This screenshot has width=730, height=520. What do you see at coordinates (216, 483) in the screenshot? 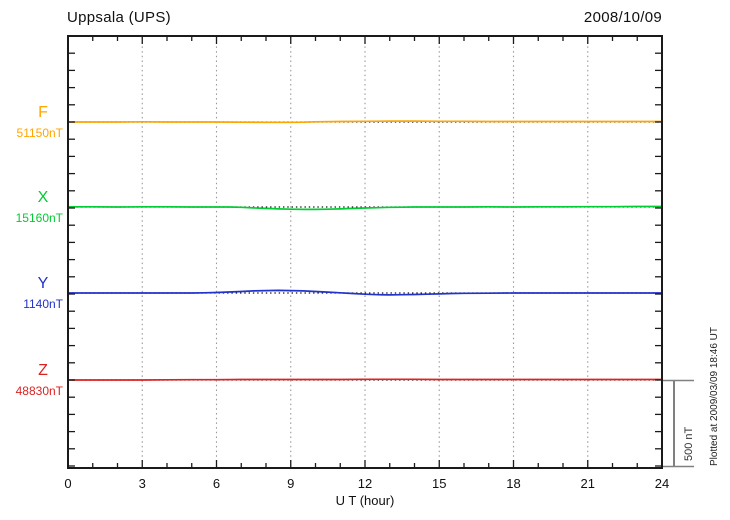
I see `x-tick-label-6: 6` at bounding box center [216, 483].